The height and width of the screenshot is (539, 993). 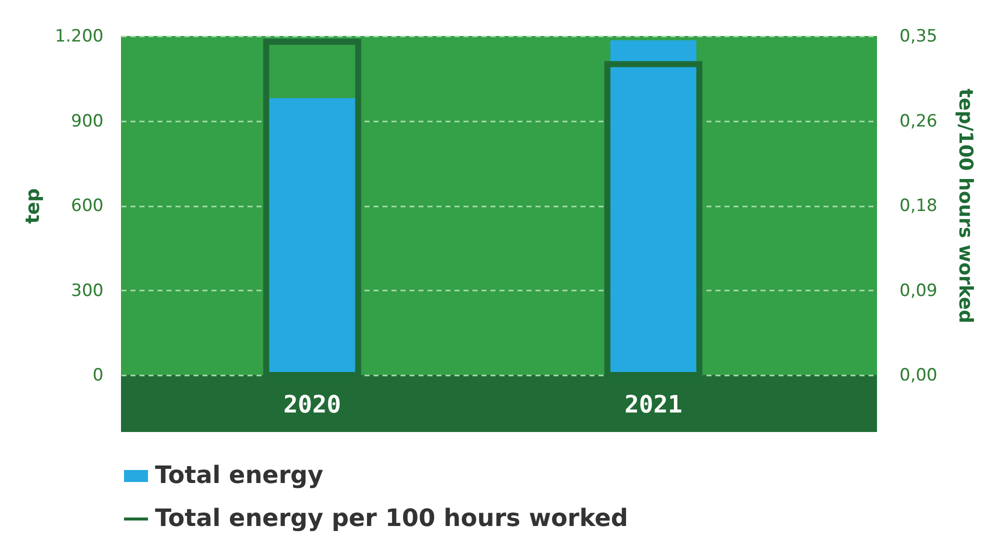 I want to click on y-tick-label: 300, so click(x=87, y=290).